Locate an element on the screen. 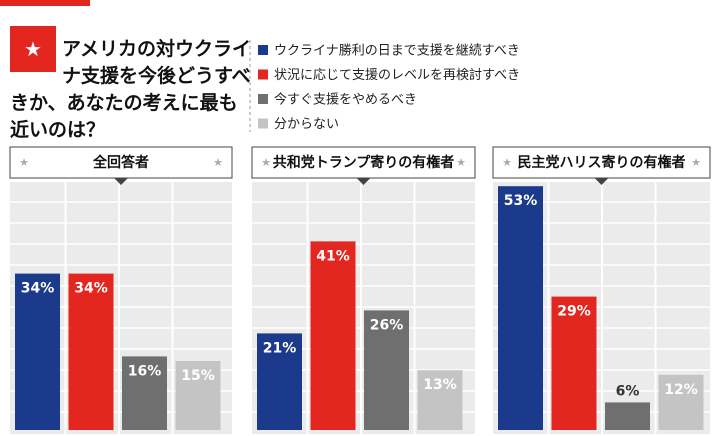 This screenshot has height=436, width=720. panel-title: 民主党ハリス寄りの有権者 is located at coordinates (602, 162).